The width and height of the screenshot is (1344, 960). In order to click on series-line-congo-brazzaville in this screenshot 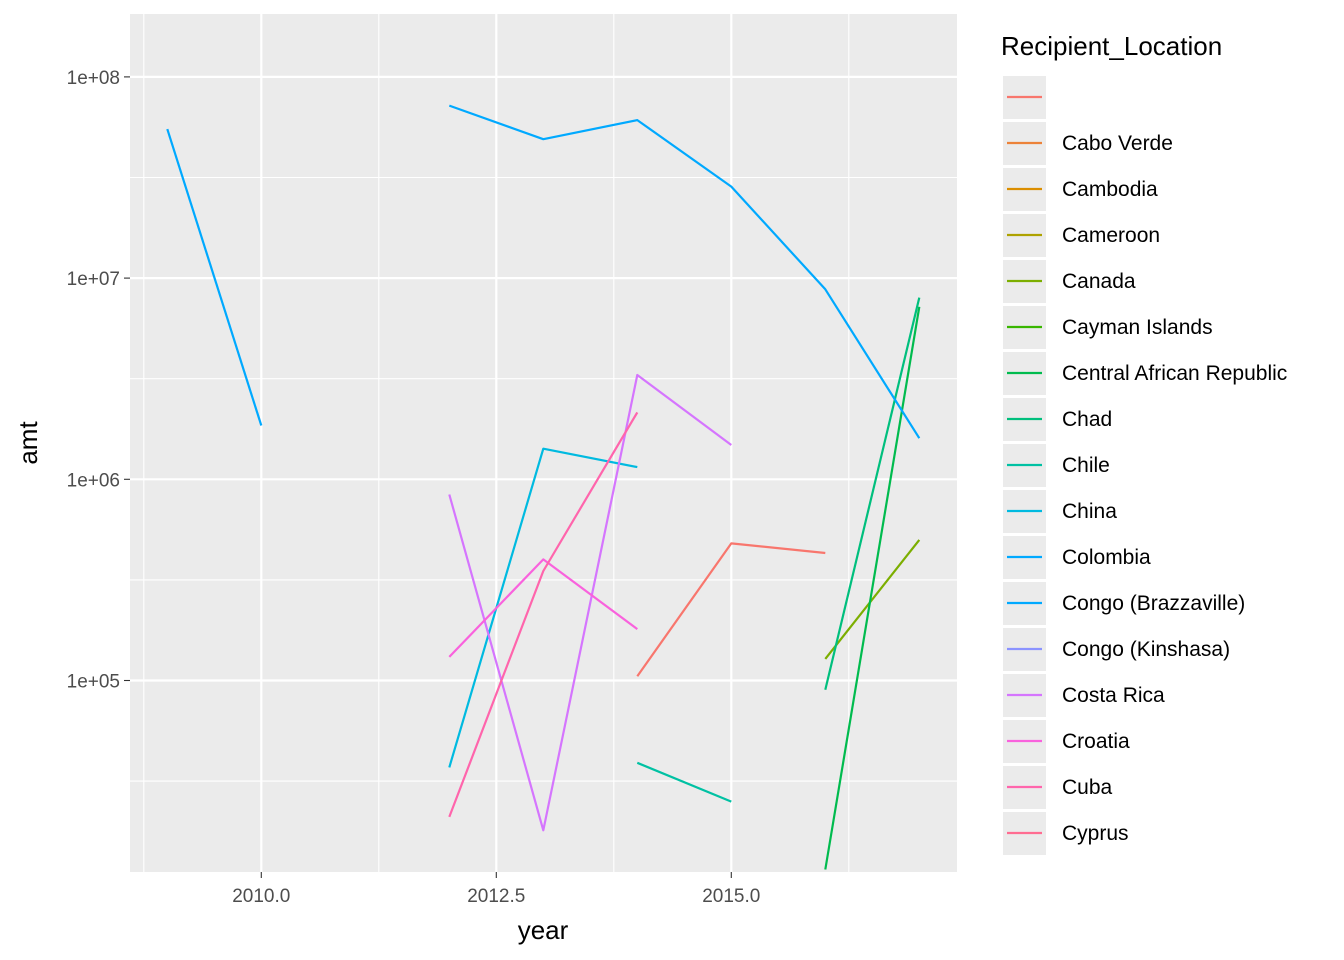, I will do `click(684, 271)`.